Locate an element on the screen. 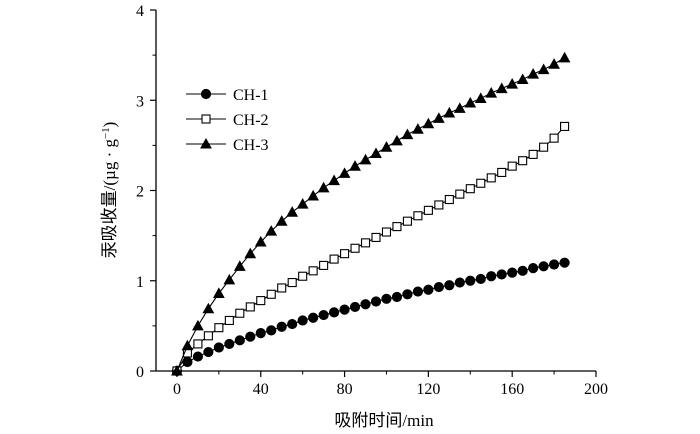  legend-item-ch-1: CH-1 is located at coordinates (227, 95).